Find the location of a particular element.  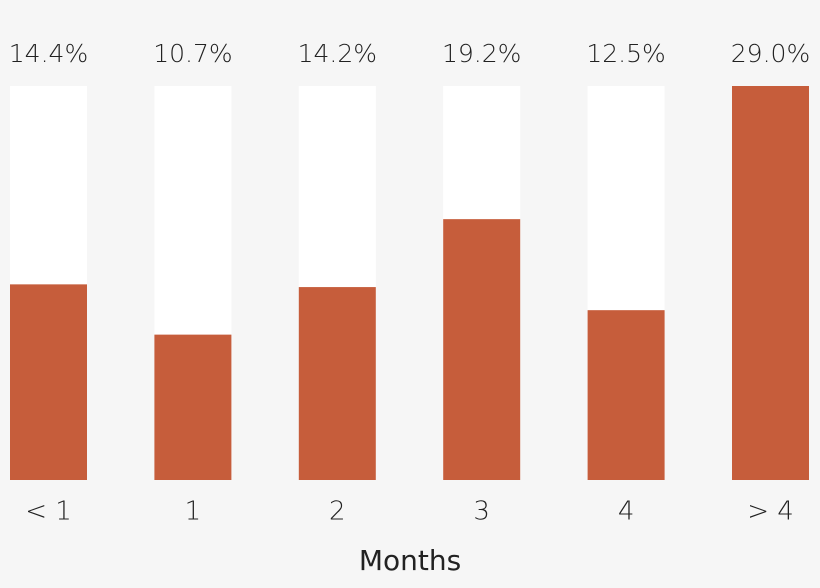

x-tick-label: 4 is located at coordinates (626, 512).